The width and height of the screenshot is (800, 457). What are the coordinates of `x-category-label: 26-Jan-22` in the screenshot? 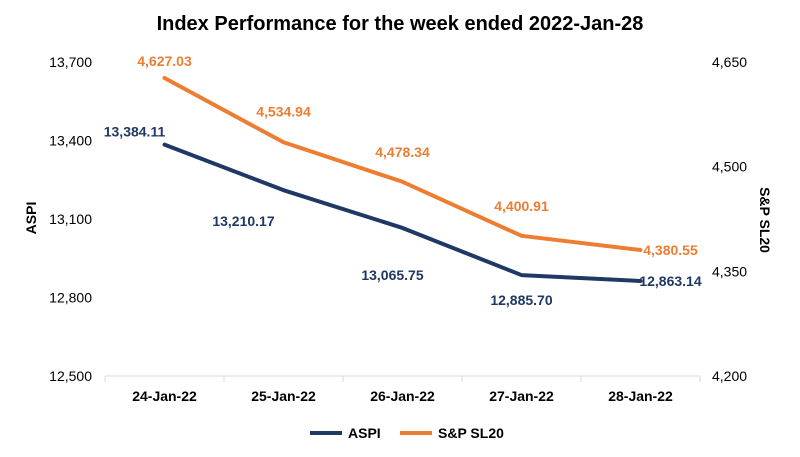 It's located at (402, 396).